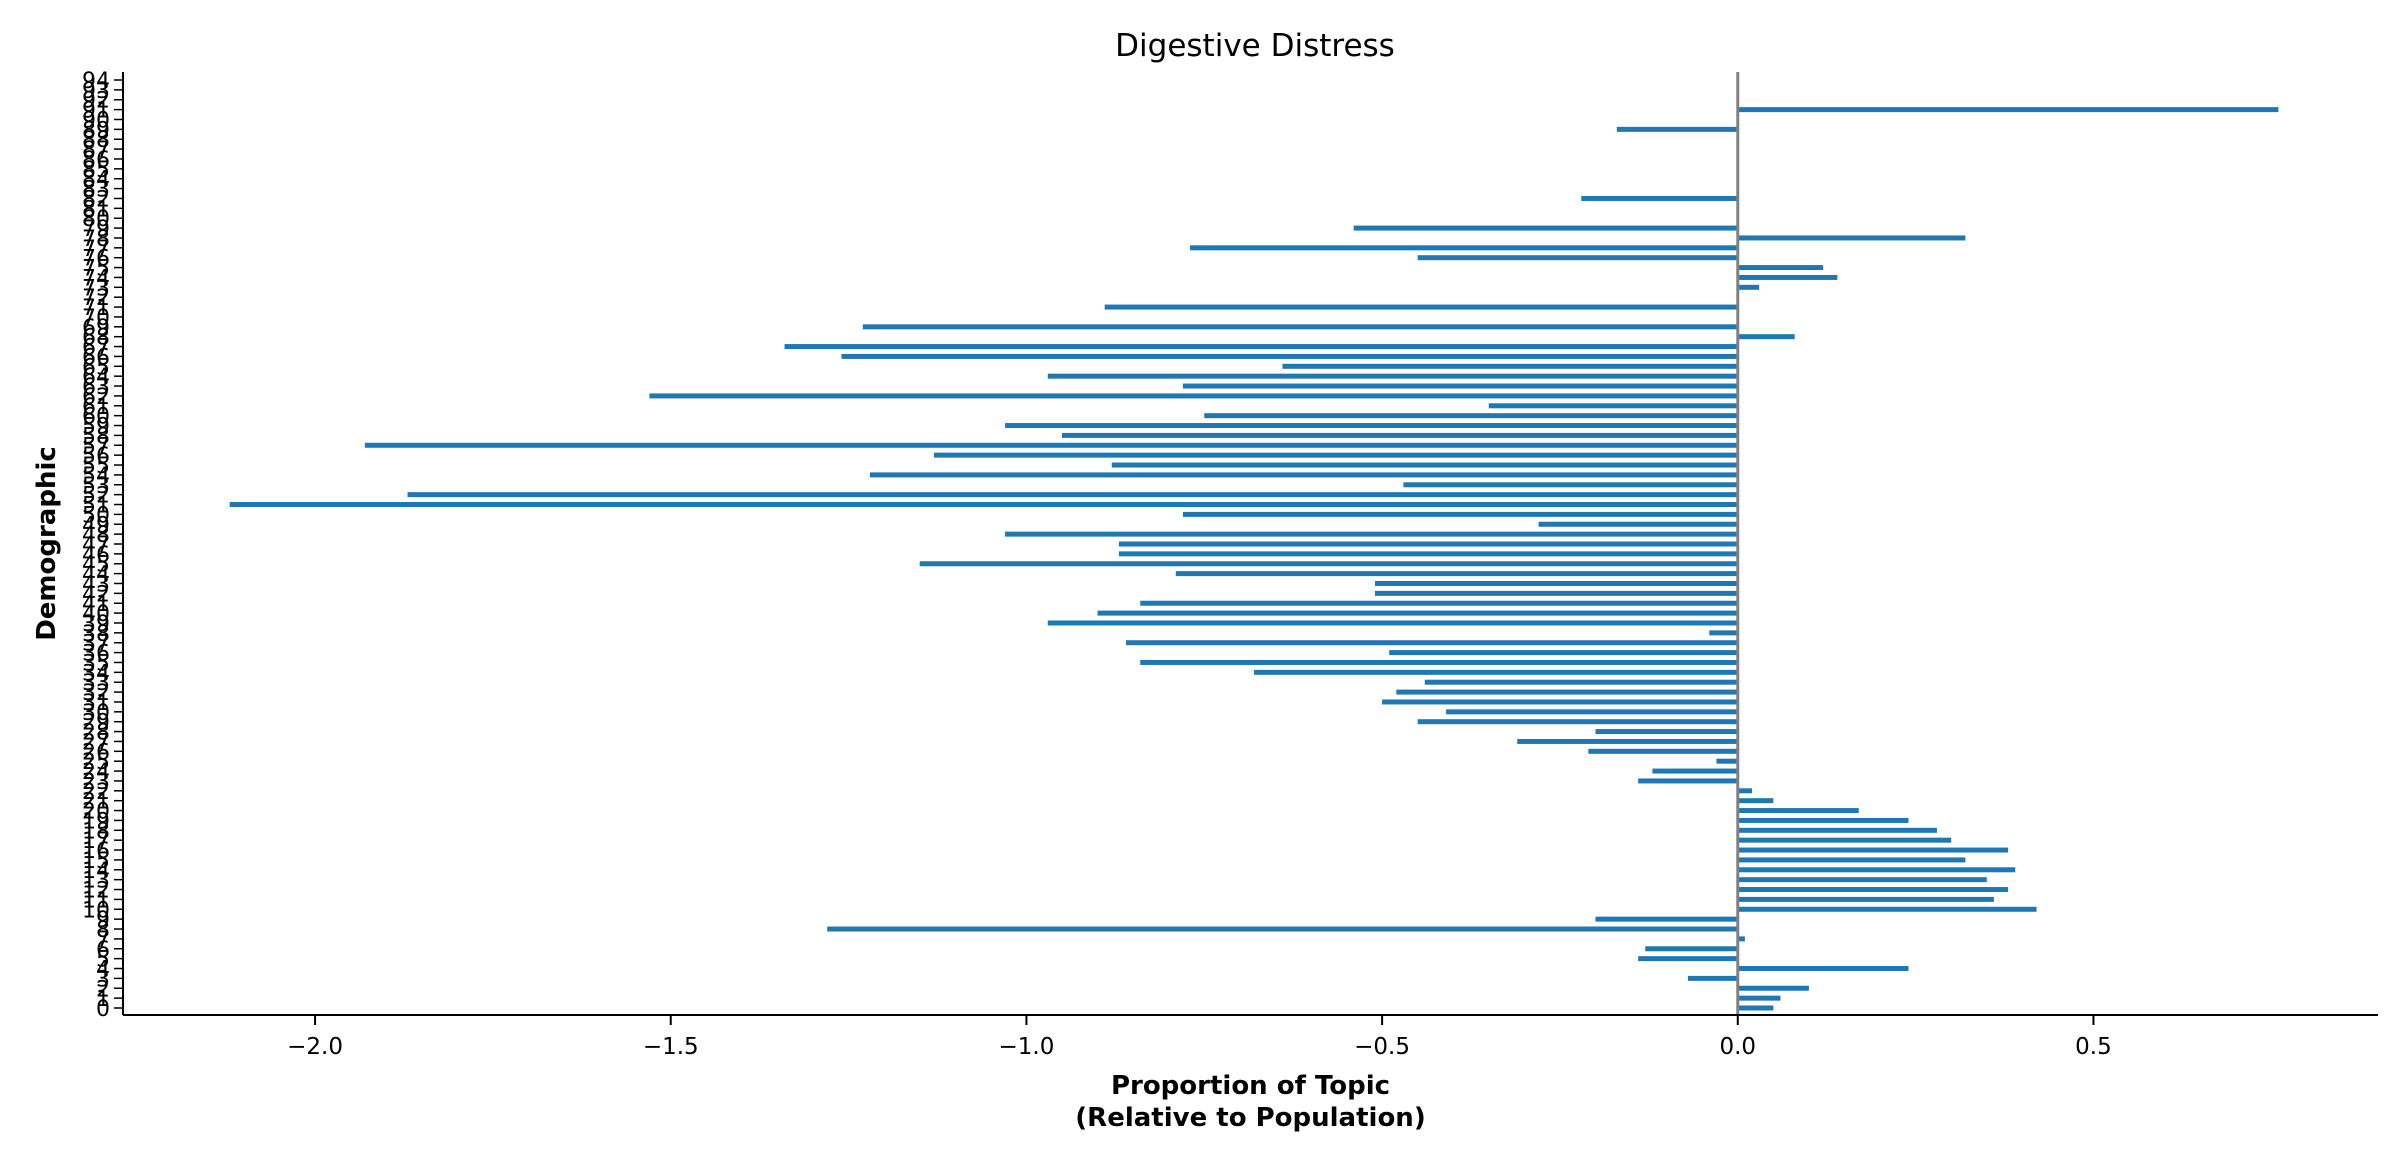 Image resolution: width=2400 pixels, height=1160 pixels. Describe the element at coordinates (671, 1047) in the screenshot. I see `x-tick-label: −1.5` at that location.